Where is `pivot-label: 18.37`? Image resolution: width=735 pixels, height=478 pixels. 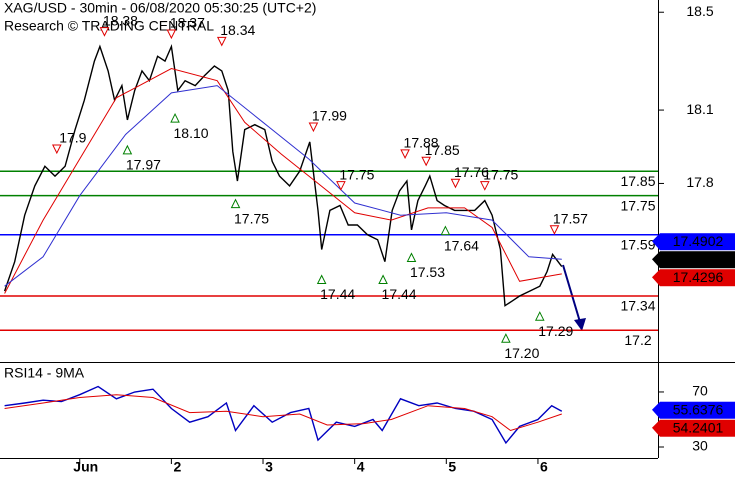
pivot-label: 18.37 is located at coordinates (187, 23).